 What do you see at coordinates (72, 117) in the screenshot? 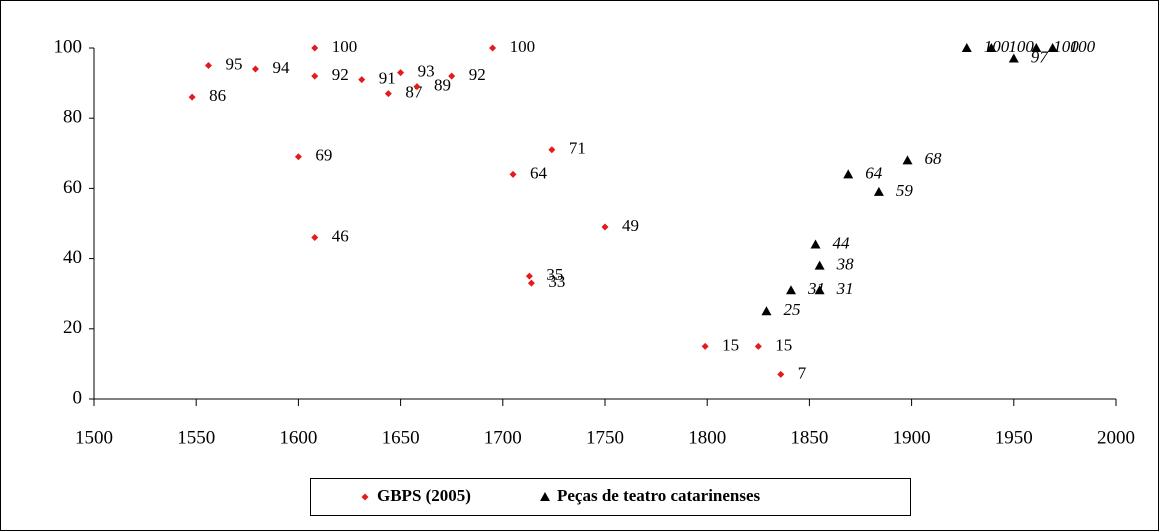
I see `y-tick-label: 80` at bounding box center [72, 117].